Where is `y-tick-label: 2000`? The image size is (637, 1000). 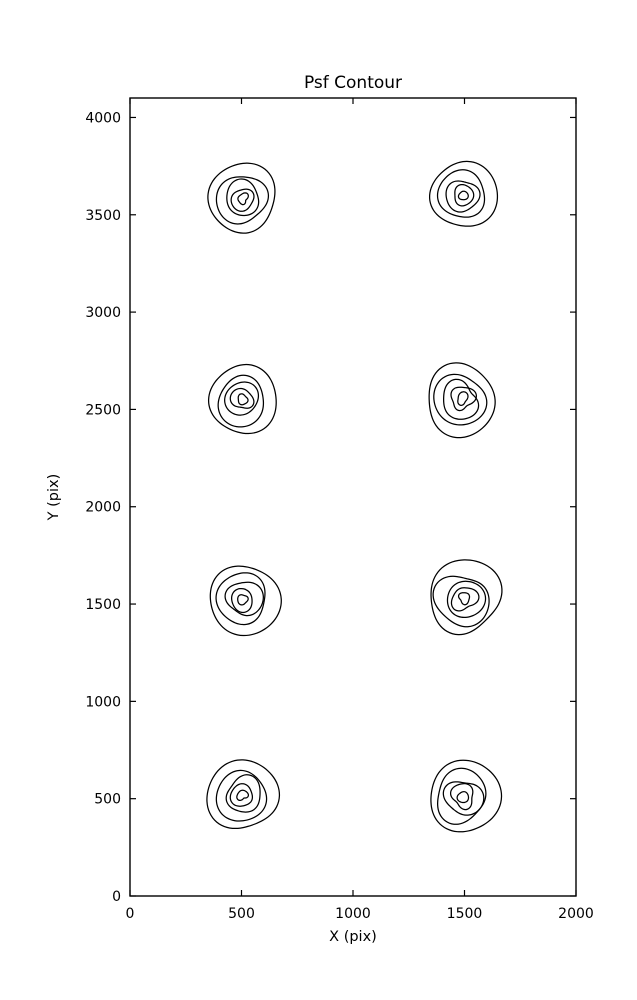
y-tick-label: 2000 is located at coordinates (103, 508).